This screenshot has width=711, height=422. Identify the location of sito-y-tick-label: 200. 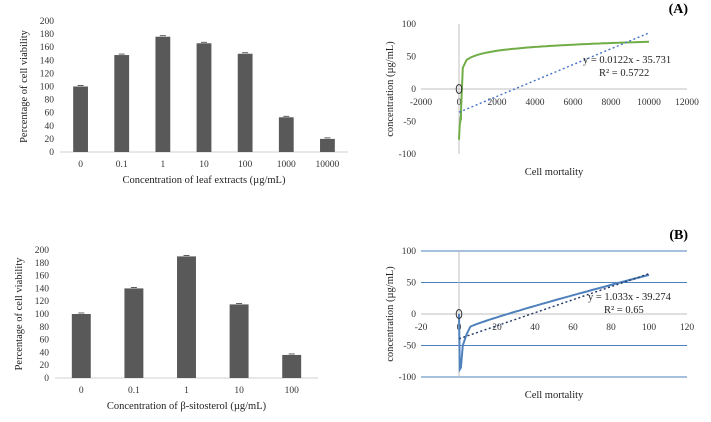
(42, 251).